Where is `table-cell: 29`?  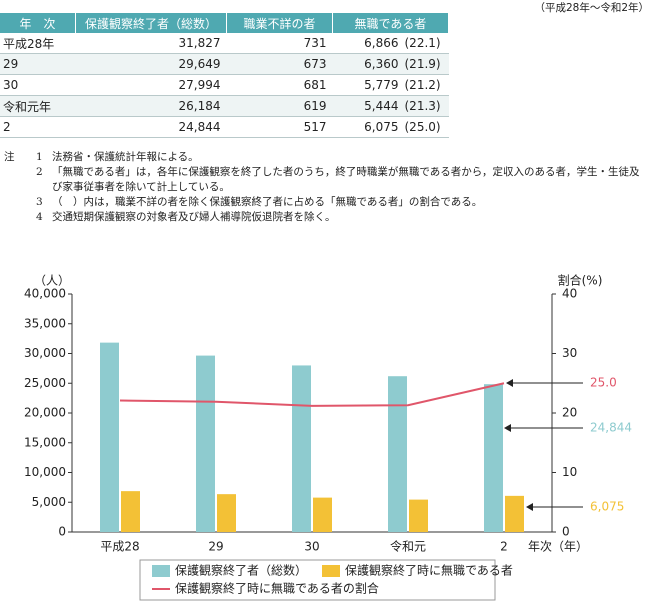
table-cell: 29 is located at coordinates (38, 64).